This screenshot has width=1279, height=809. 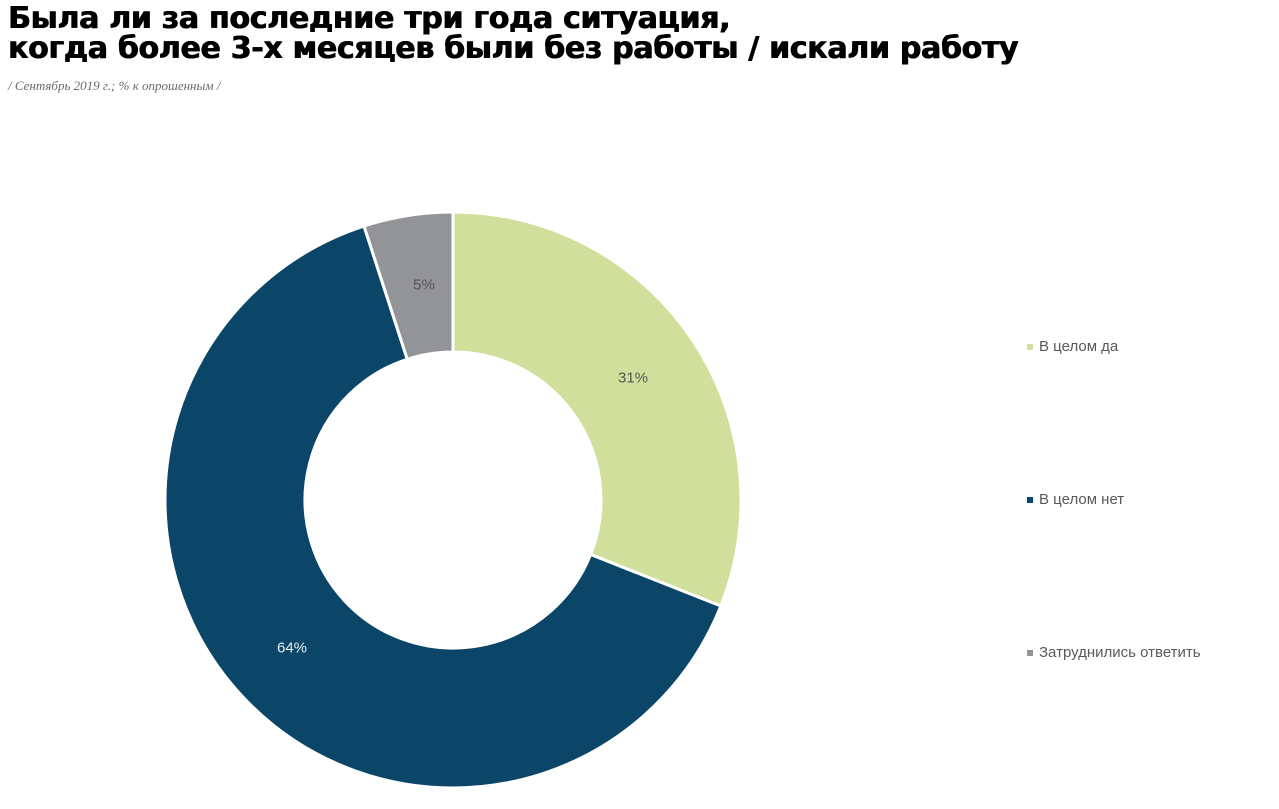 What do you see at coordinates (114, 85) in the screenshot?
I see `chart-subtitle: / Сентябрь 2019 г.; % к опрошенным /` at bounding box center [114, 85].